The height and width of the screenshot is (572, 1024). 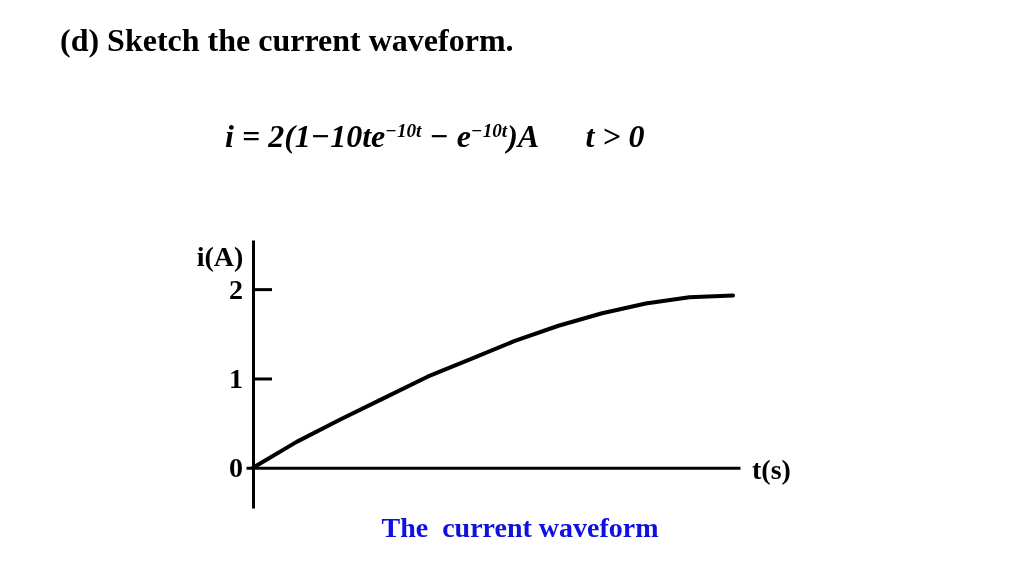 I want to click on x-axis-title: t(s), so click(x=771, y=469).